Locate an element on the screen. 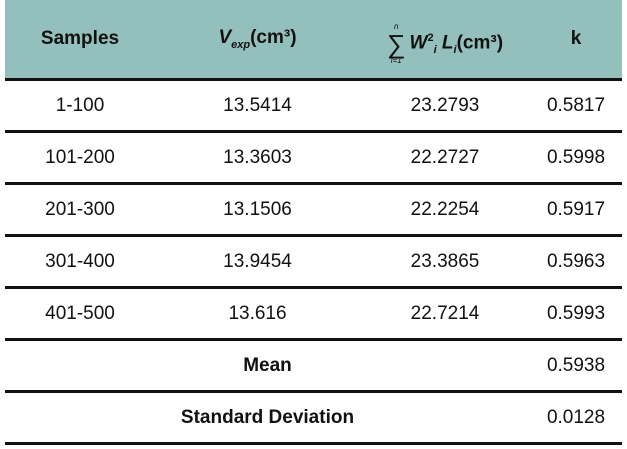  summary-value: 0.5938 is located at coordinates (576, 366).